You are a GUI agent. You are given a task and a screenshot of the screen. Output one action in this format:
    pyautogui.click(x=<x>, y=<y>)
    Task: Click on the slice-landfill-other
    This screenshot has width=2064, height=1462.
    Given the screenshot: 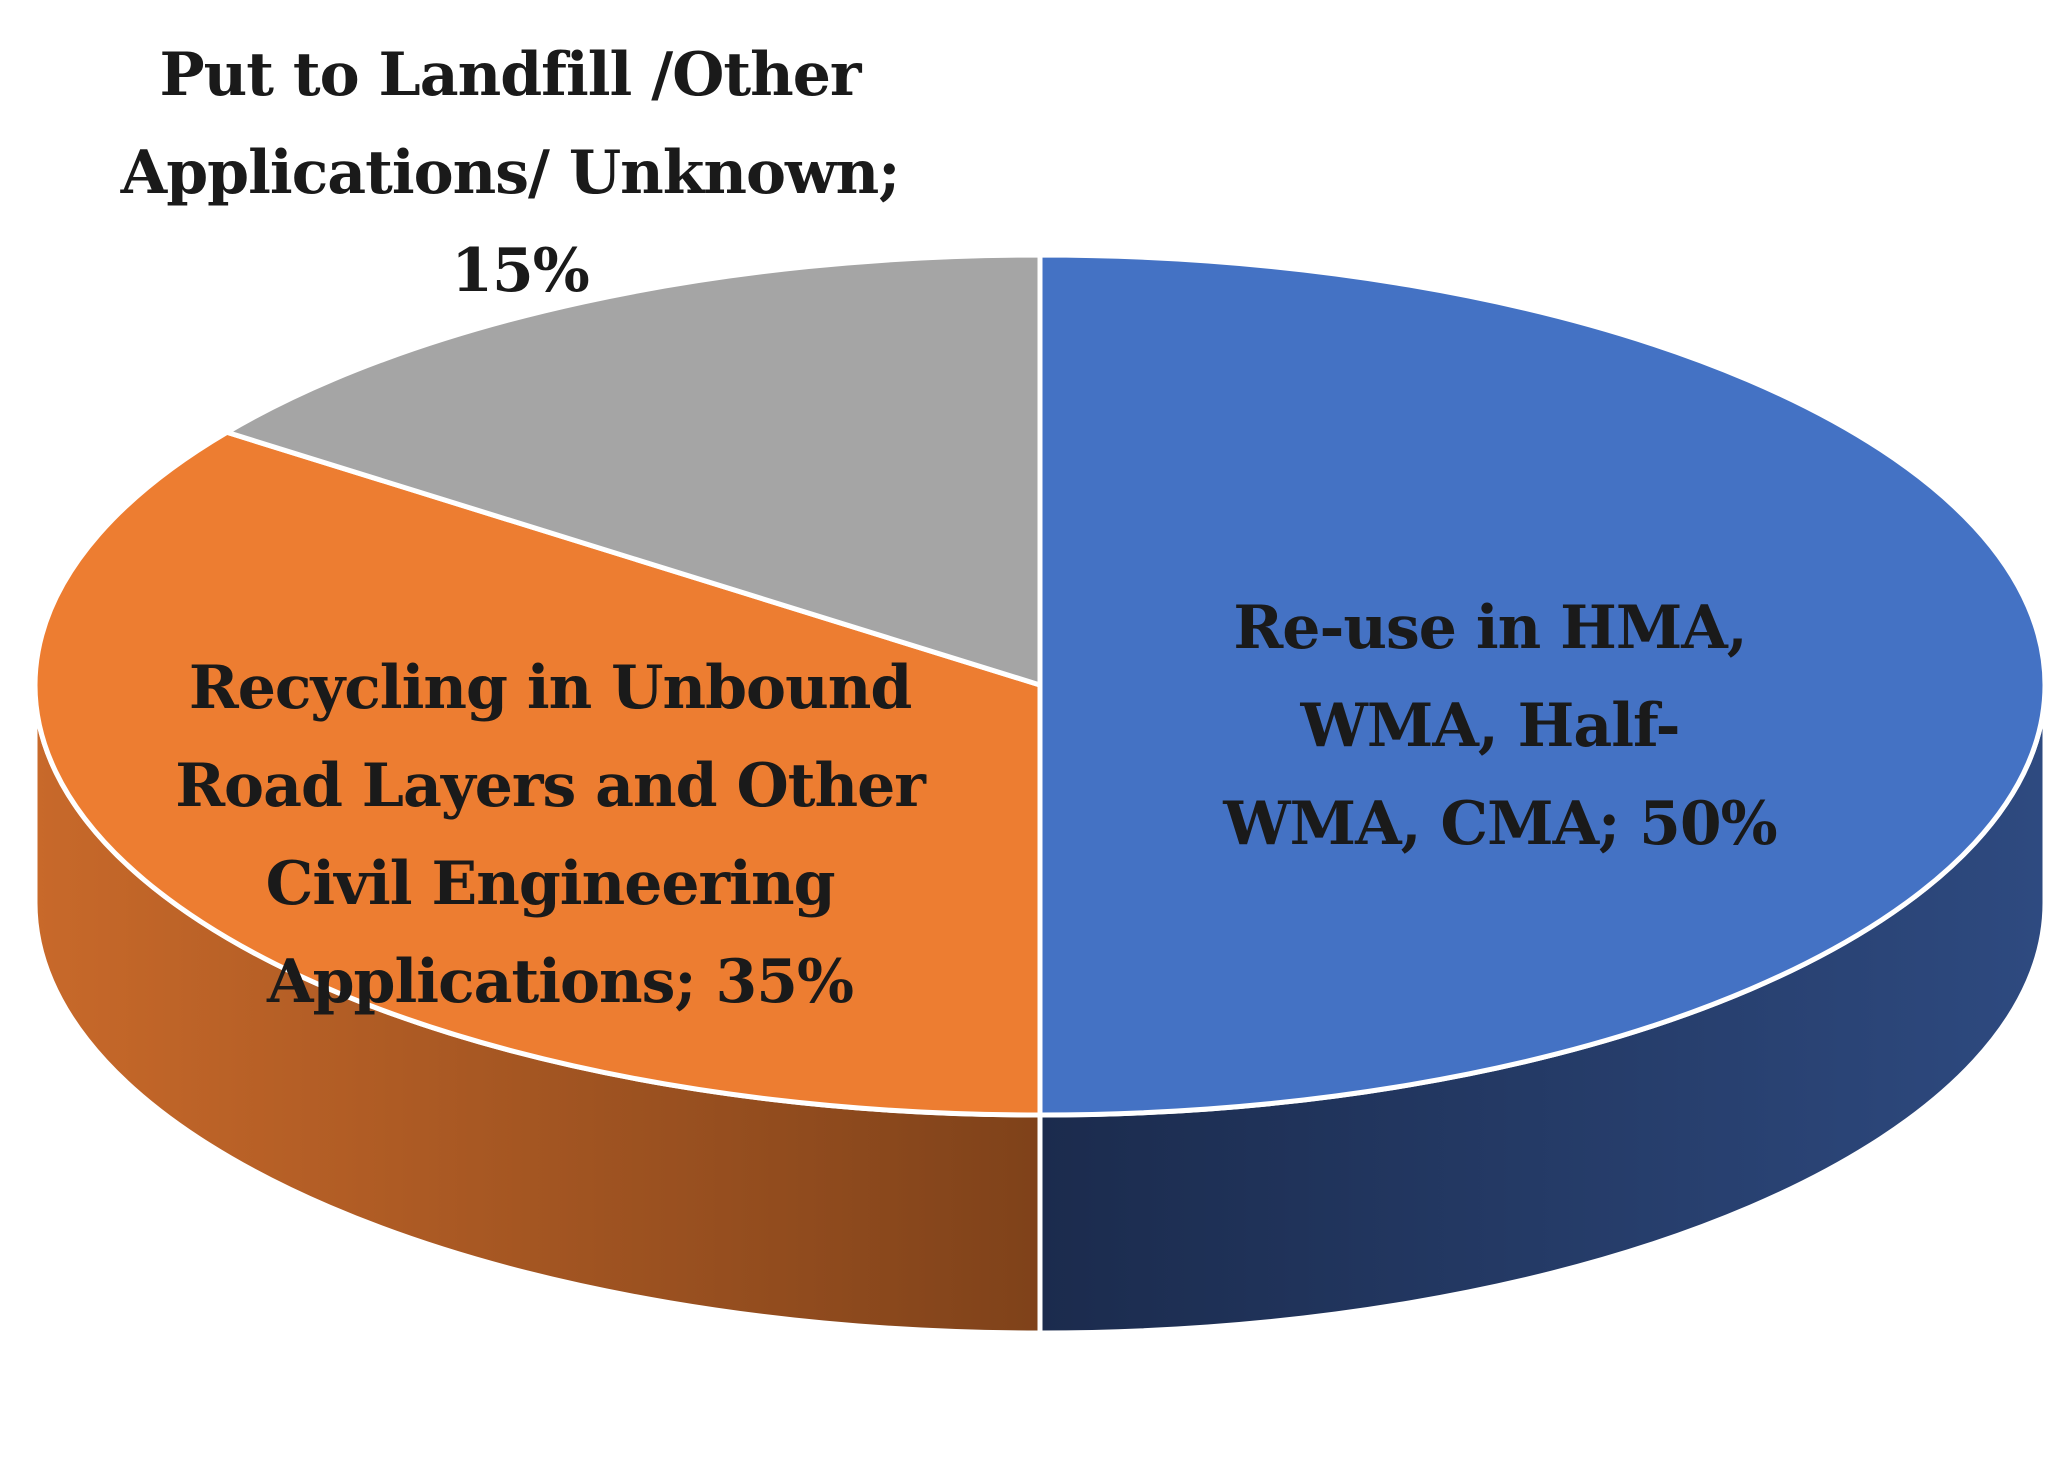 What is the action you would take?
    pyautogui.click(x=633, y=470)
    